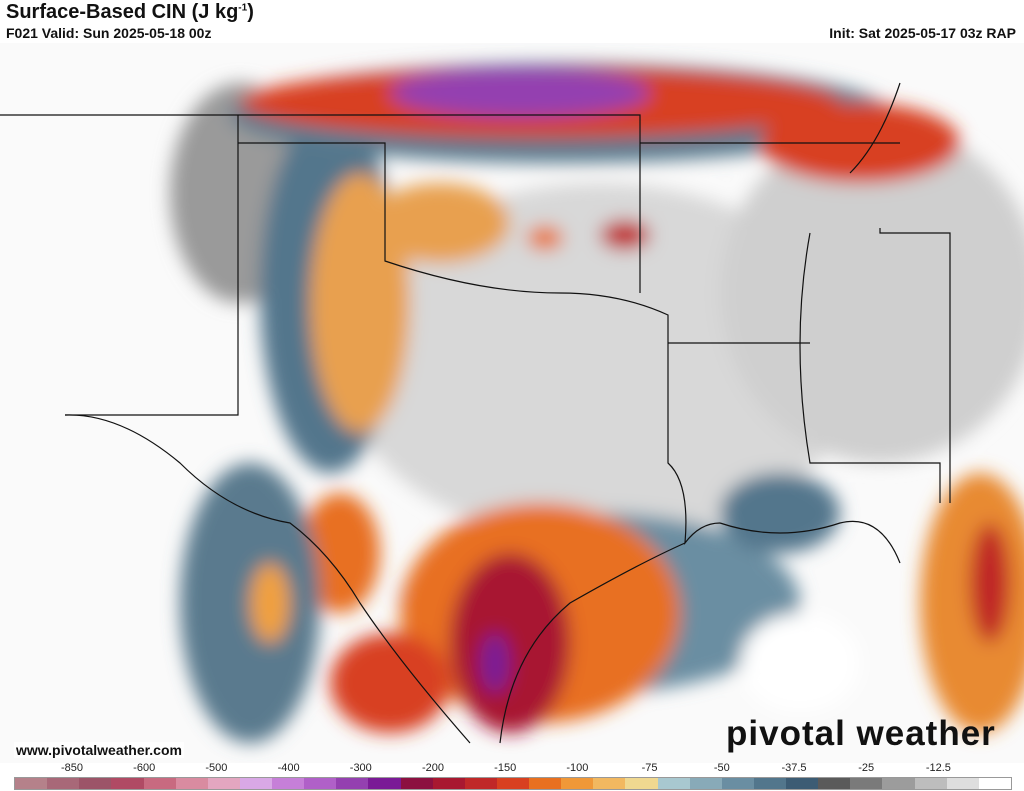 This screenshot has height=791, width=1024. Describe the element at coordinates (99, 750) in the screenshot. I see `website-url: www.pivotalweather.com` at that location.